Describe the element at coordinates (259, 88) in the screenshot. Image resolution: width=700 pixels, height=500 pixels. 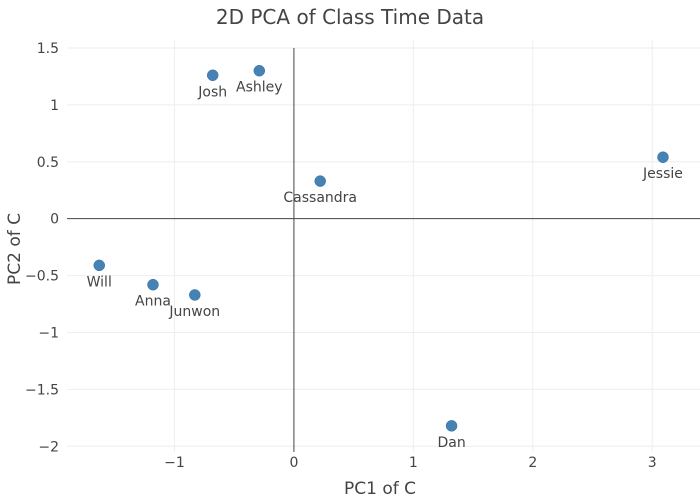
I see `data-point-label: Ashley` at that location.